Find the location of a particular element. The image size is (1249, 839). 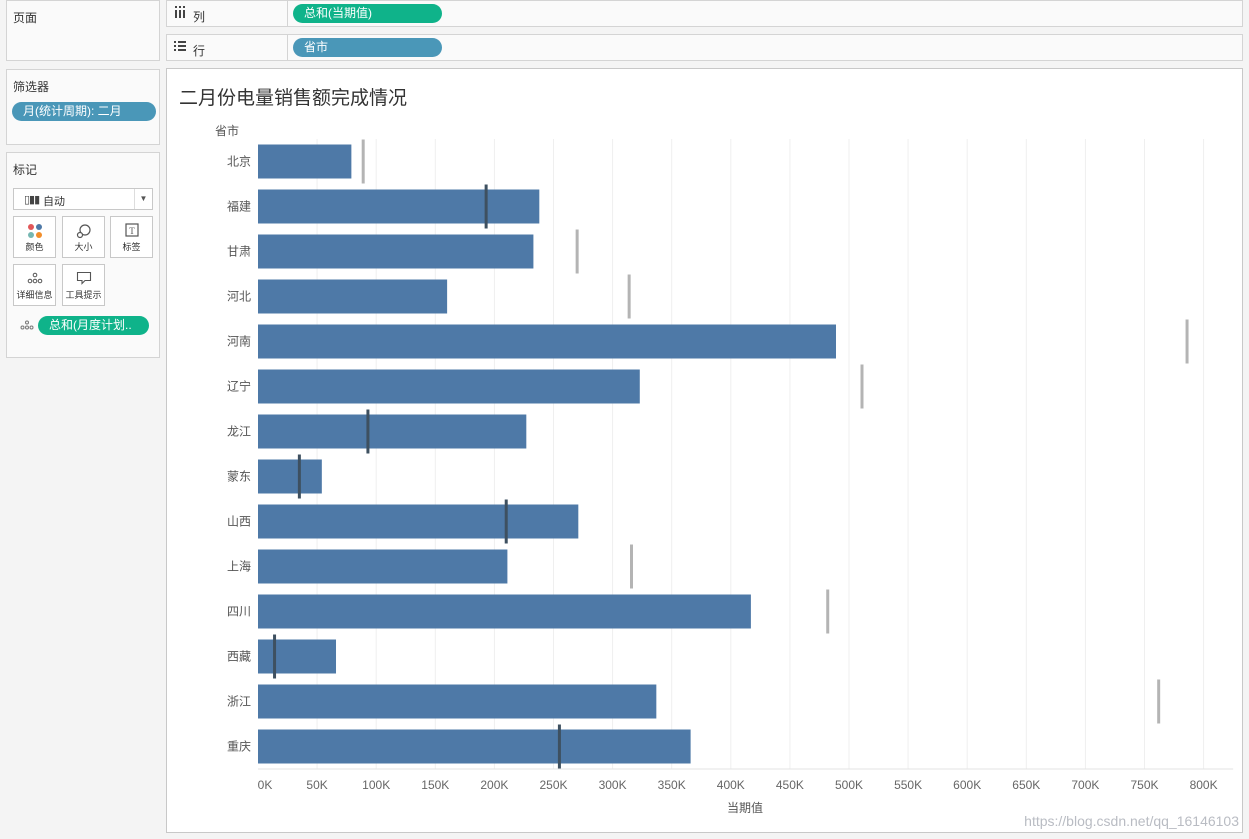

bar-蒙东 is located at coordinates (290, 476).